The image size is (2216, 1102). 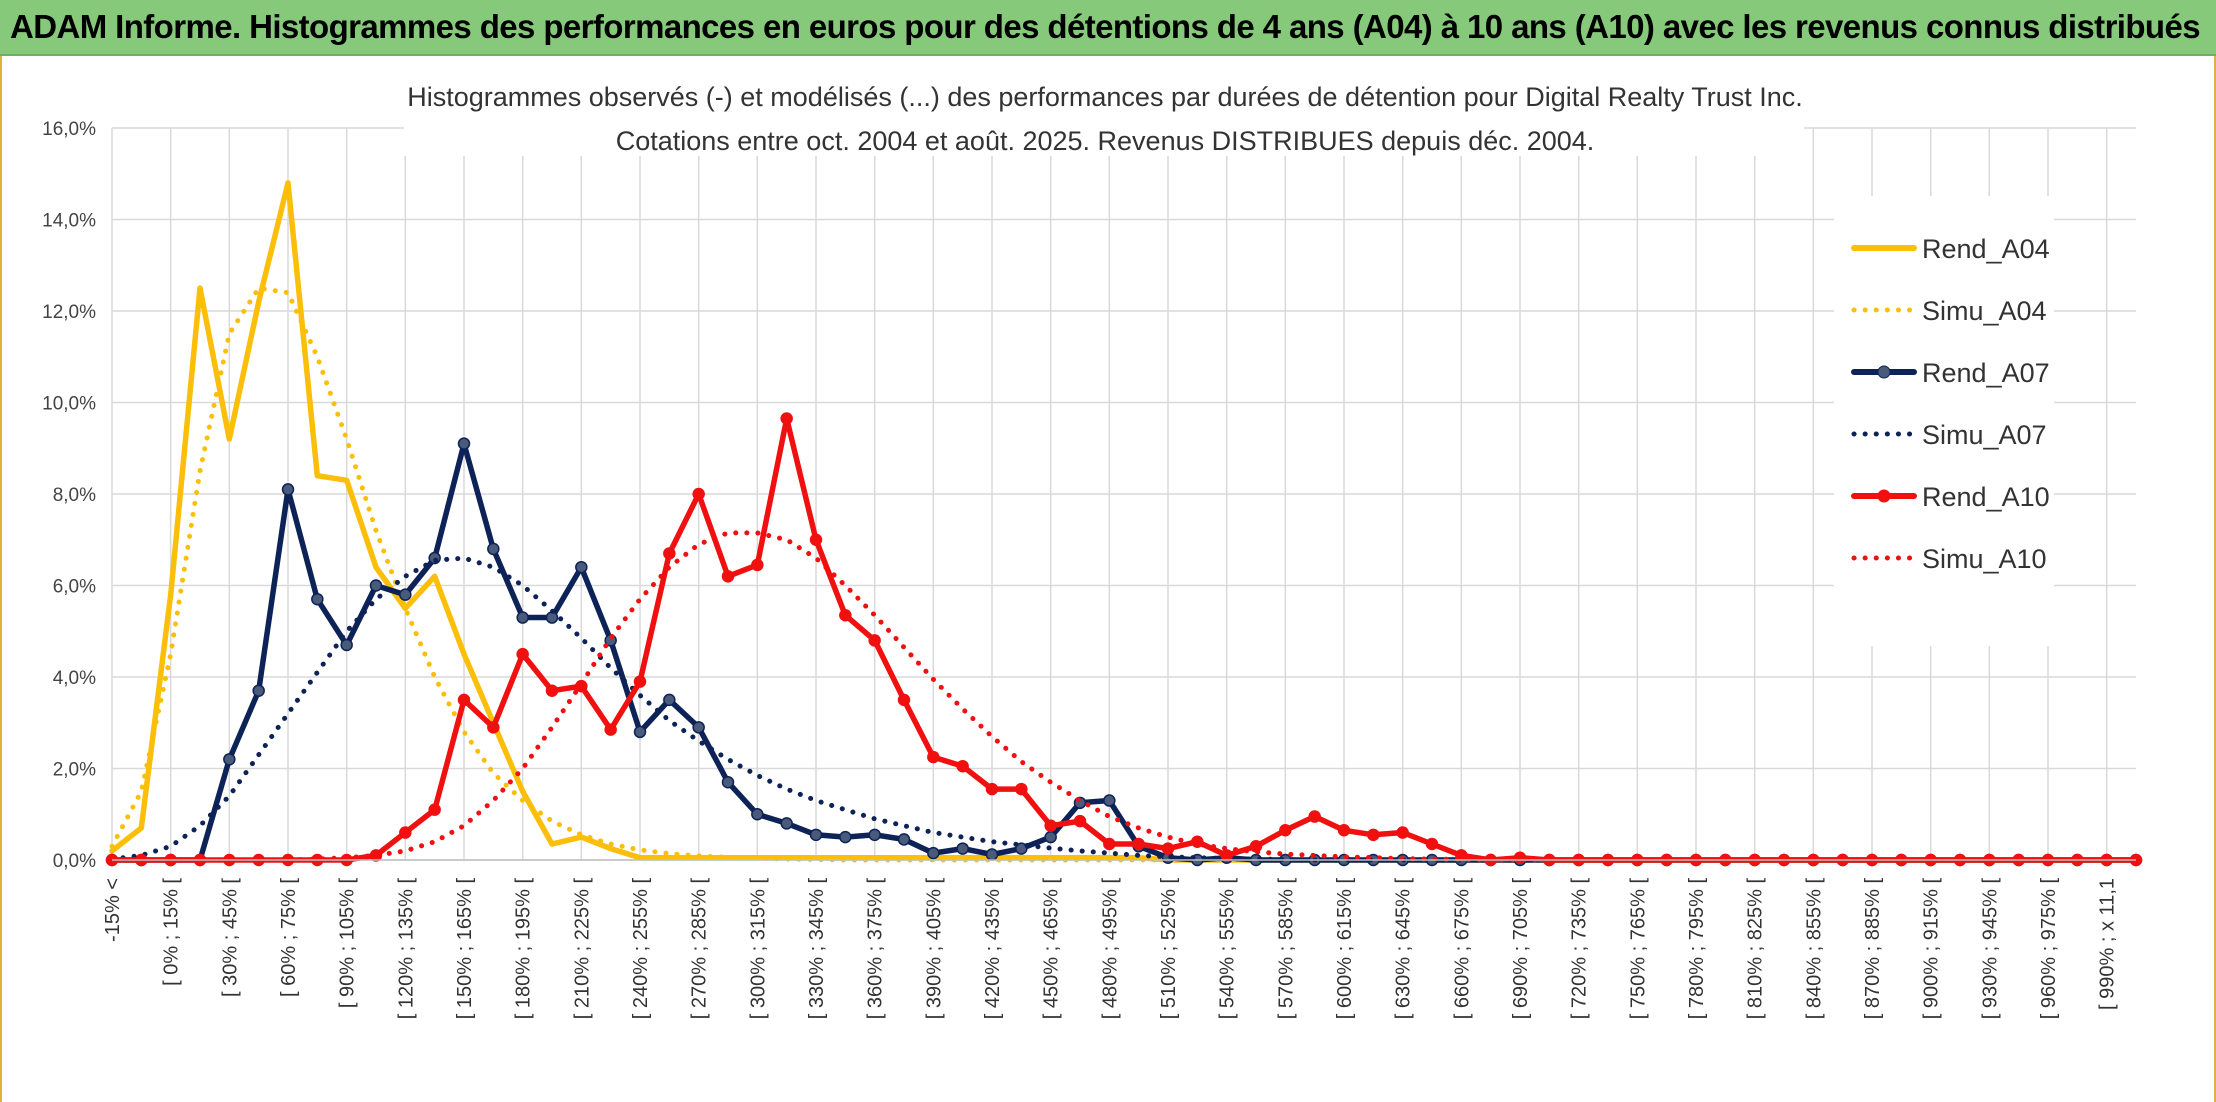 I want to click on x-tick-label: [ 900% ; 915% [, so click(x=1932, y=949).